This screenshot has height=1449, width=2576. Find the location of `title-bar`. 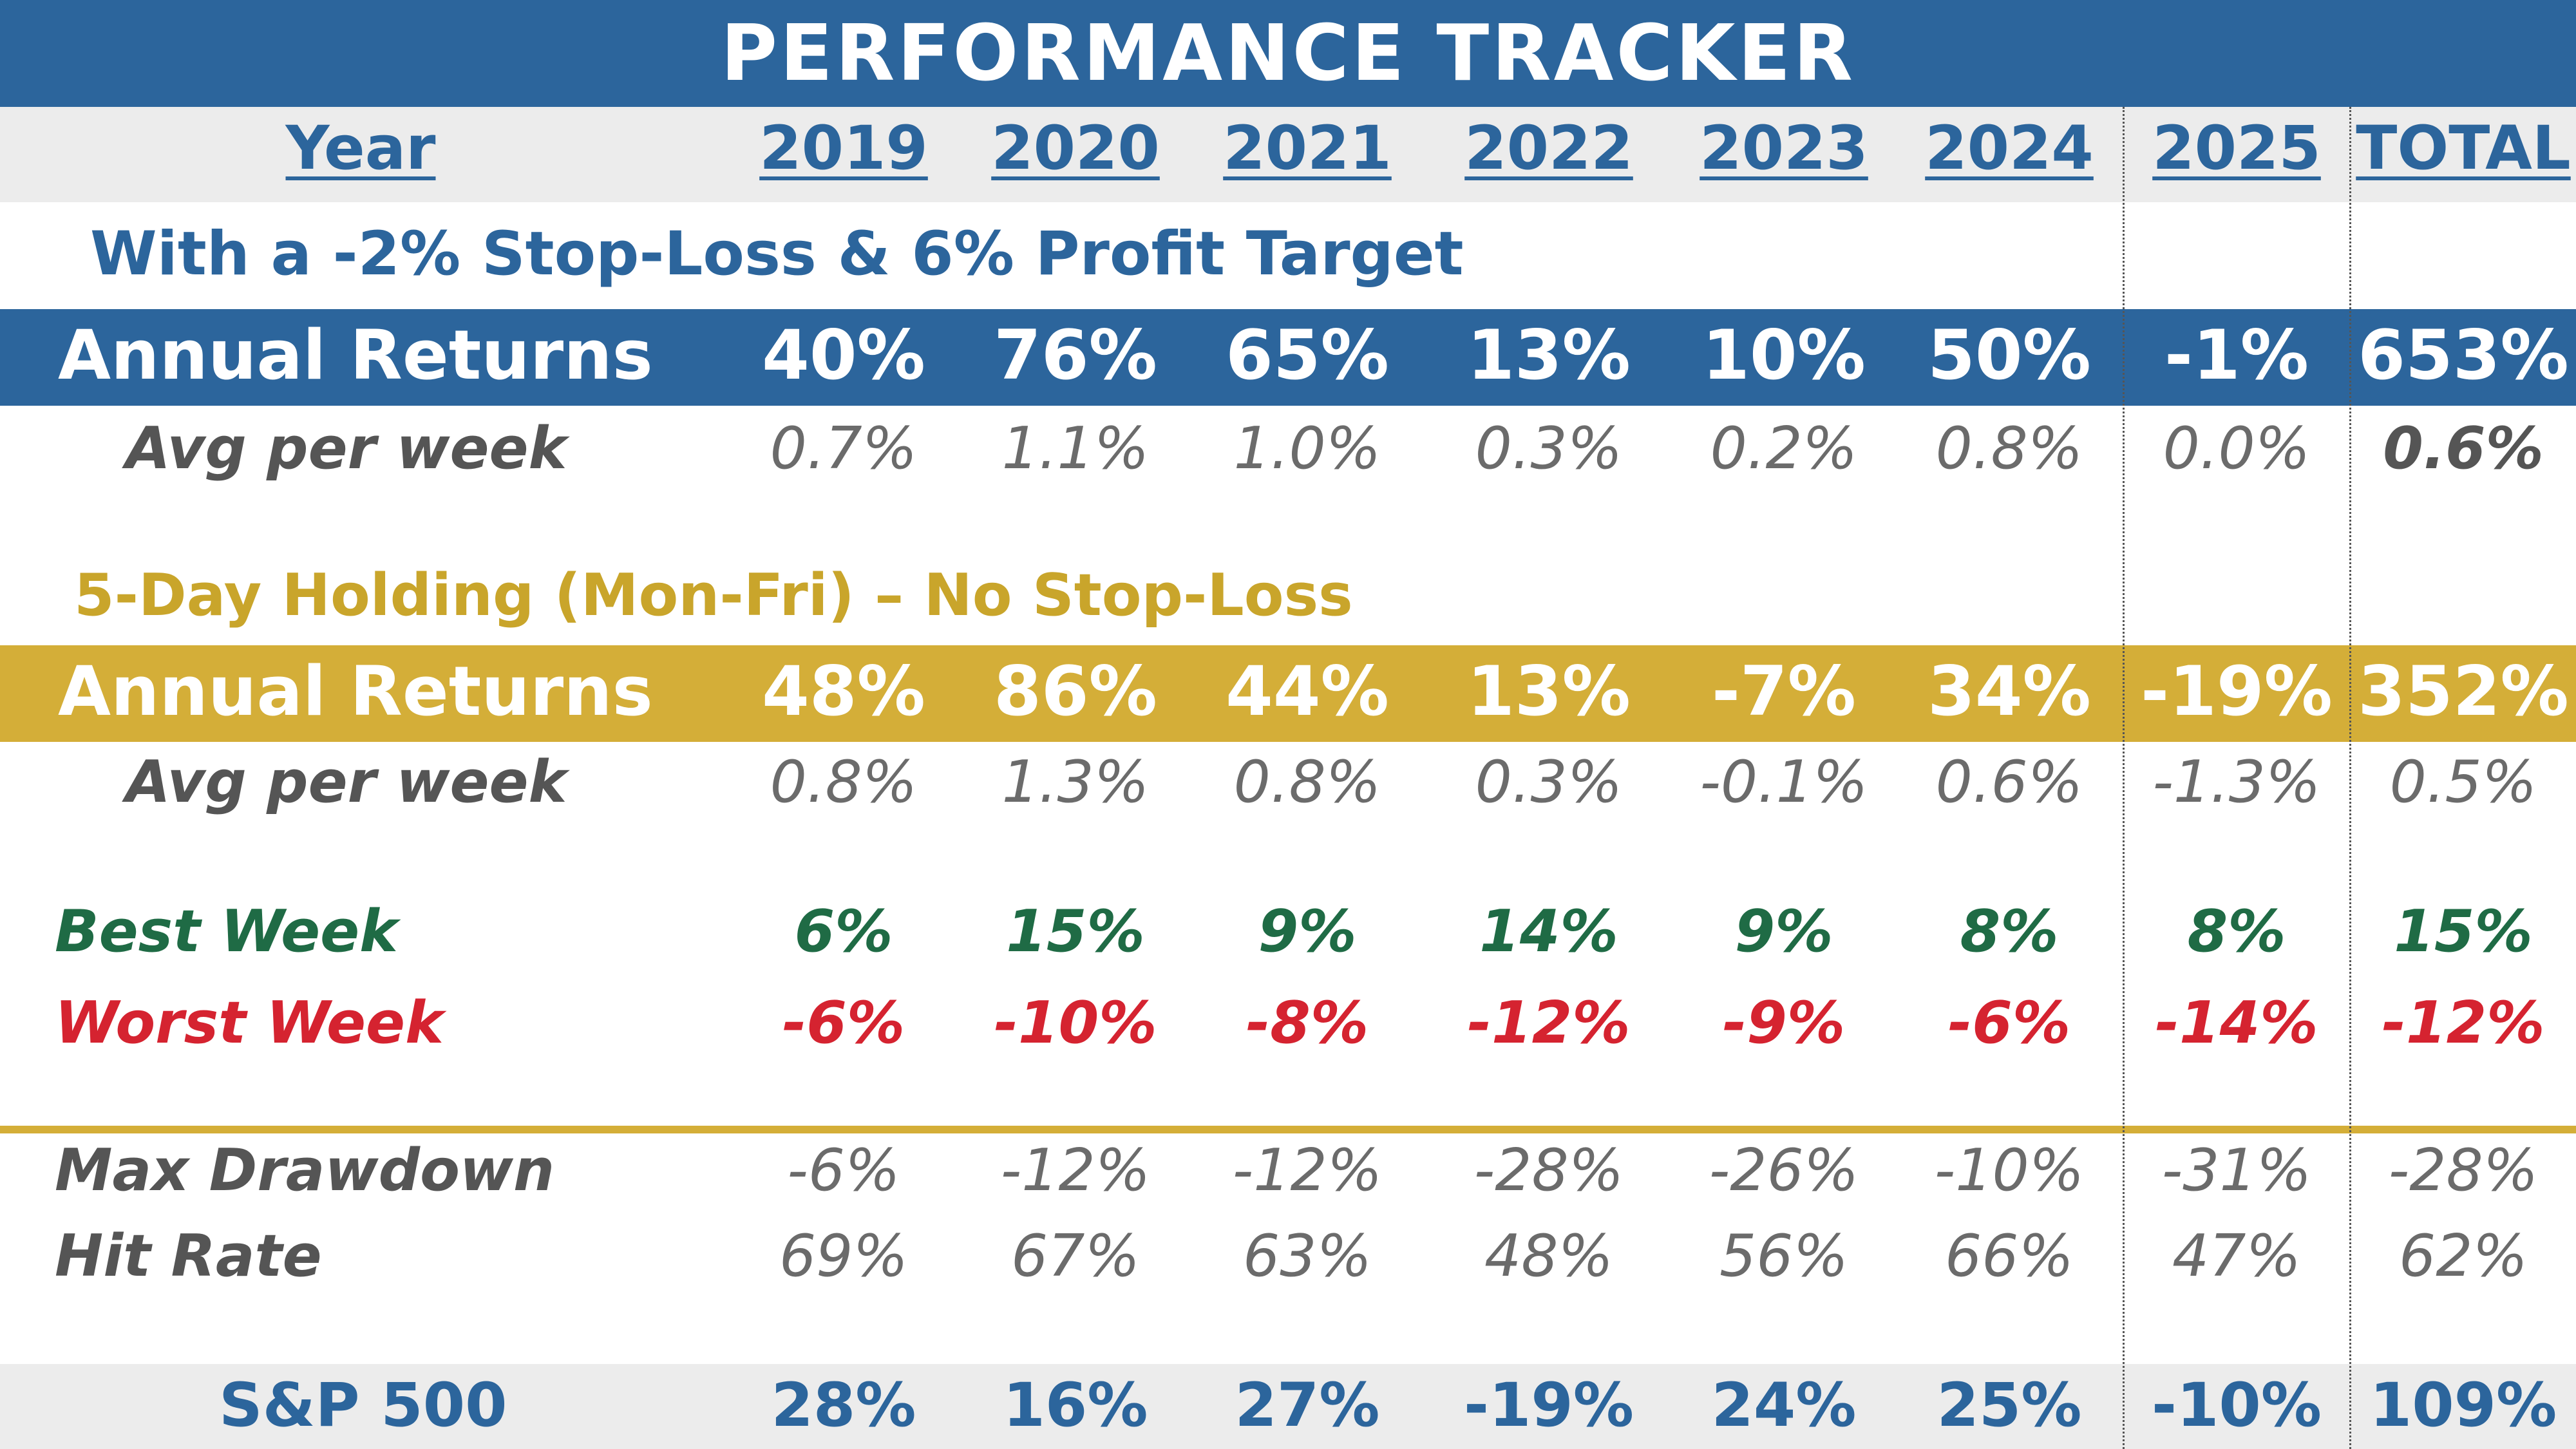

title-bar is located at coordinates (1288, 54).